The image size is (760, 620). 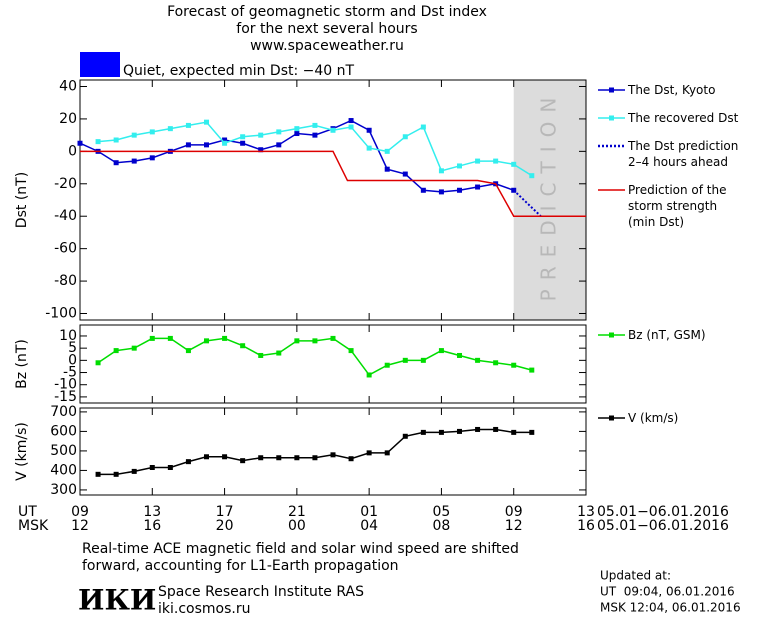 What do you see at coordinates (65, 216) in the screenshot?
I see `y-tick-label: -40` at bounding box center [65, 216].